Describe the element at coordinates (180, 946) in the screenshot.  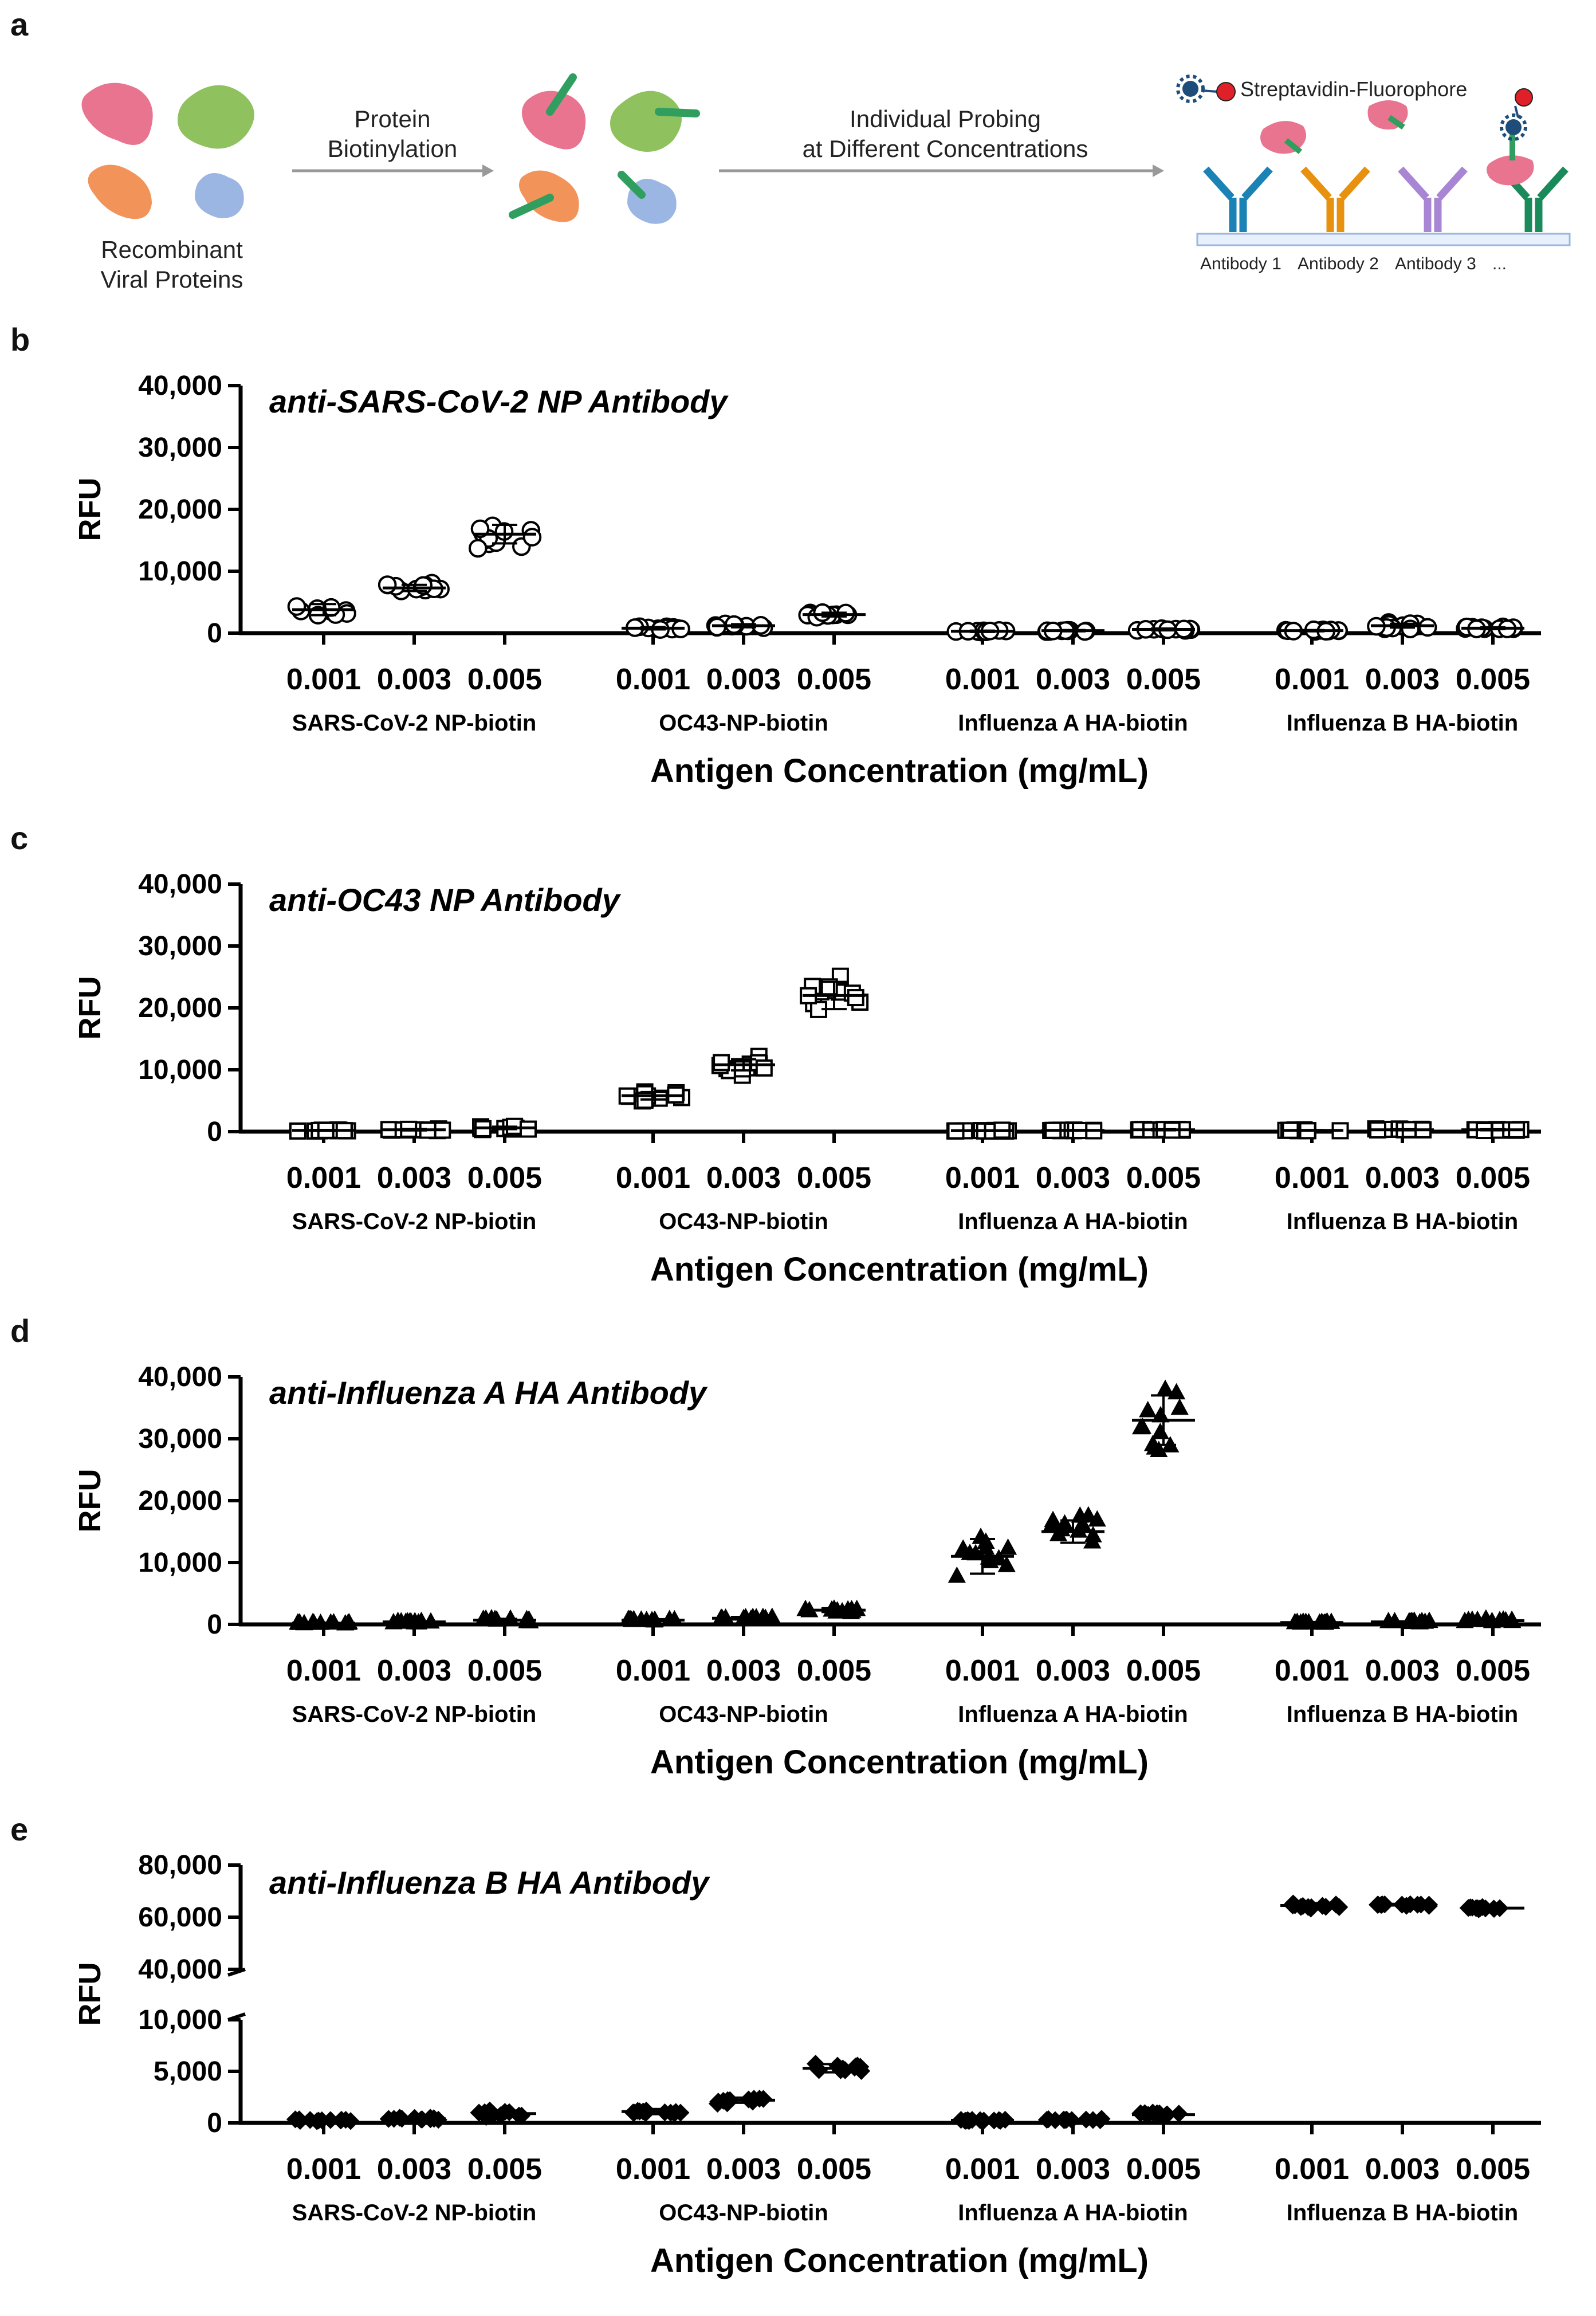
I see `y-tick-label: 30,000` at that location.